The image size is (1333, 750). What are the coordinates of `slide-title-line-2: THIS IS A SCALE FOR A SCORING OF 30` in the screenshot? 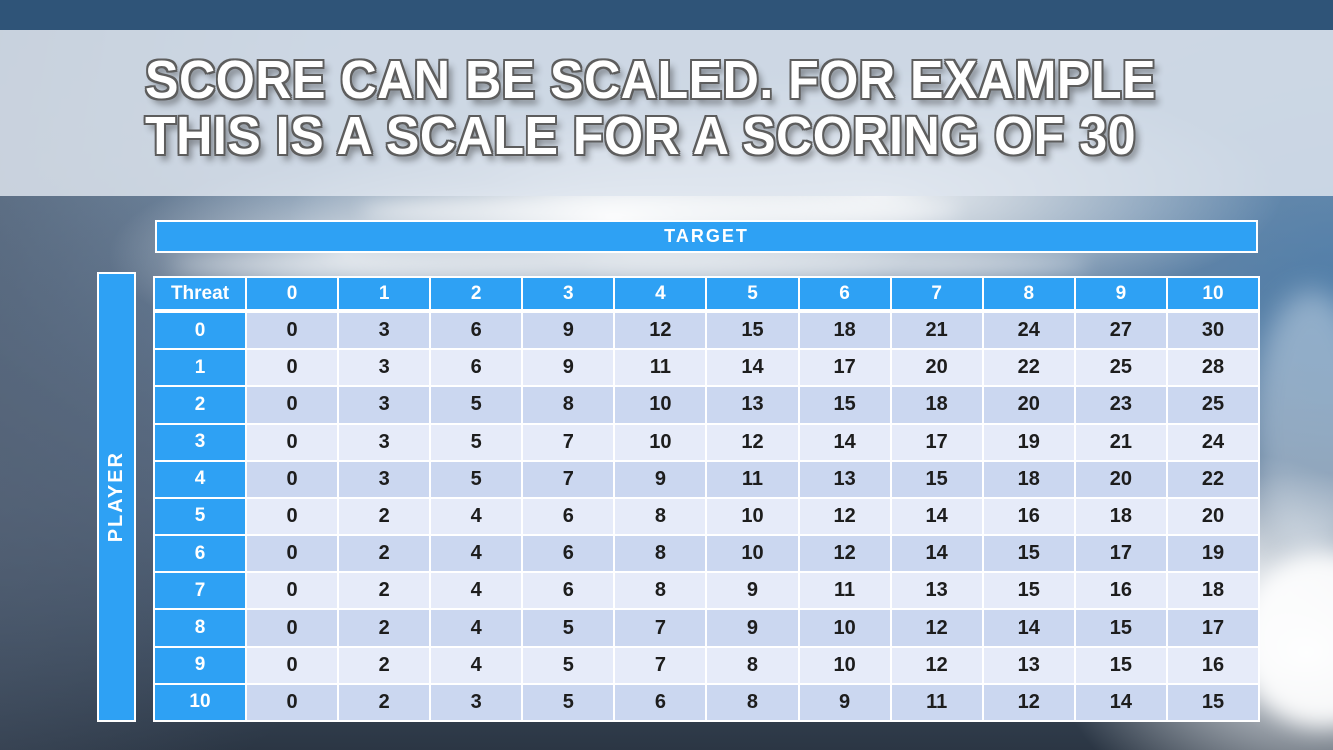 It's located at (641, 136).